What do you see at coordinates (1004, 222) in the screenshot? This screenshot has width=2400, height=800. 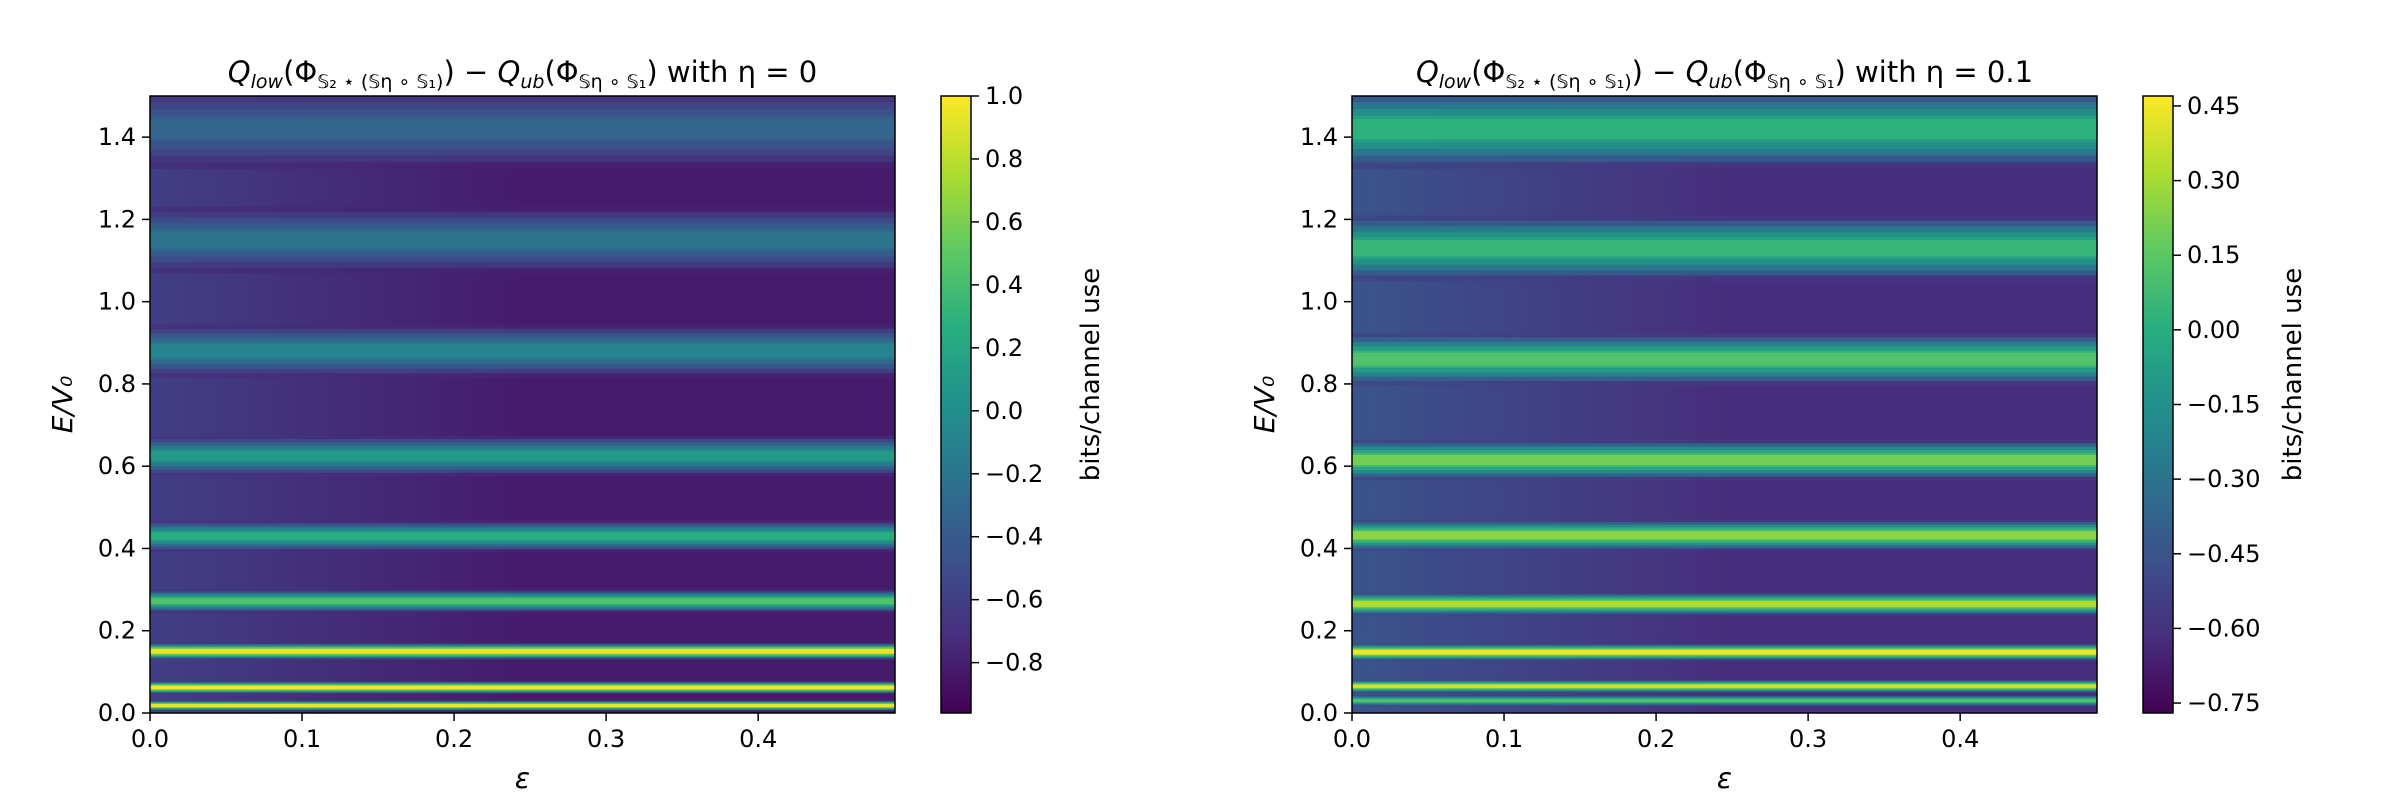 I see `colorbar-tick-label: 0.6` at bounding box center [1004, 222].